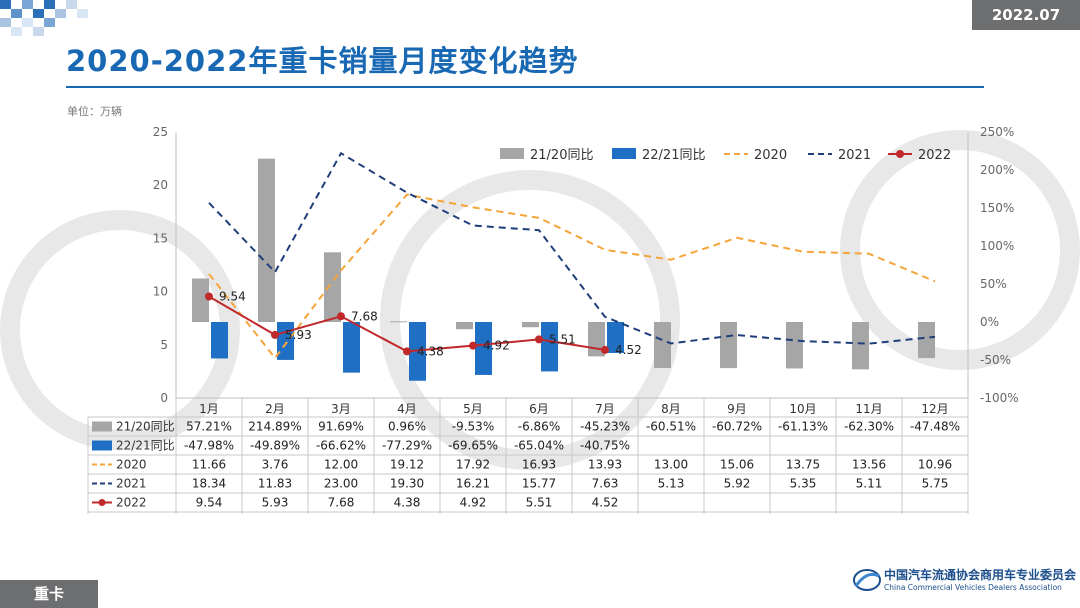 The image size is (1080, 608). Describe the element at coordinates (94, 111) in the screenshot. I see `unit-label: 单位：万辆` at that location.